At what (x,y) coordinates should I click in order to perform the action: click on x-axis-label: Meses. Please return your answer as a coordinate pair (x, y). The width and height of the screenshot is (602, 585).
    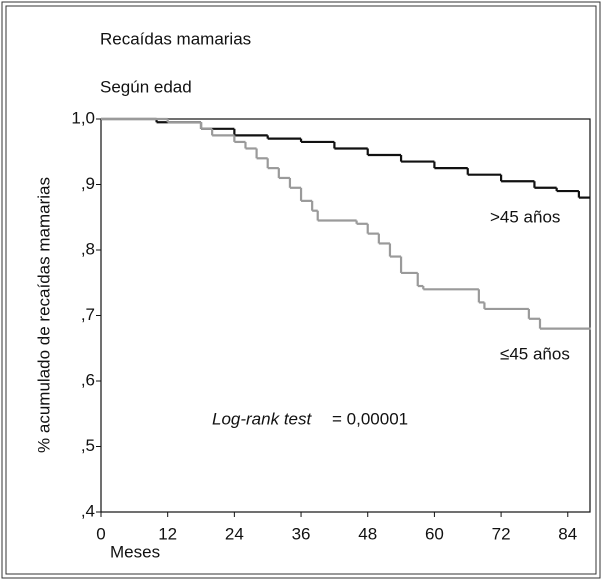
    Looking at the image, I should click on (135, 551).